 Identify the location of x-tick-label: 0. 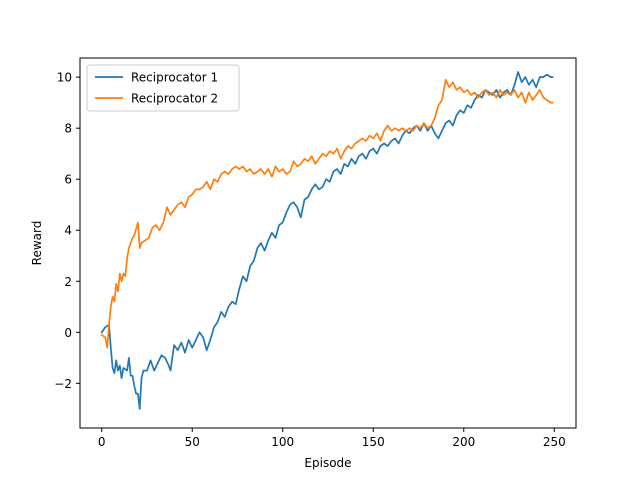
(102, 442).